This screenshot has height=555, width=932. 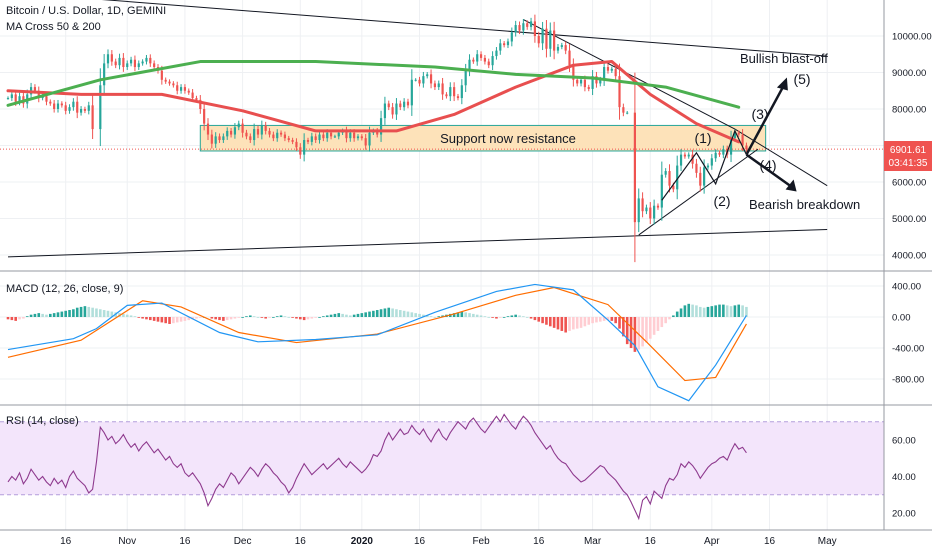 What do you see at coordinates (243, 541) in the screenshot?
I see `x-tick-label: Dec` at bounding box center [243, 541].